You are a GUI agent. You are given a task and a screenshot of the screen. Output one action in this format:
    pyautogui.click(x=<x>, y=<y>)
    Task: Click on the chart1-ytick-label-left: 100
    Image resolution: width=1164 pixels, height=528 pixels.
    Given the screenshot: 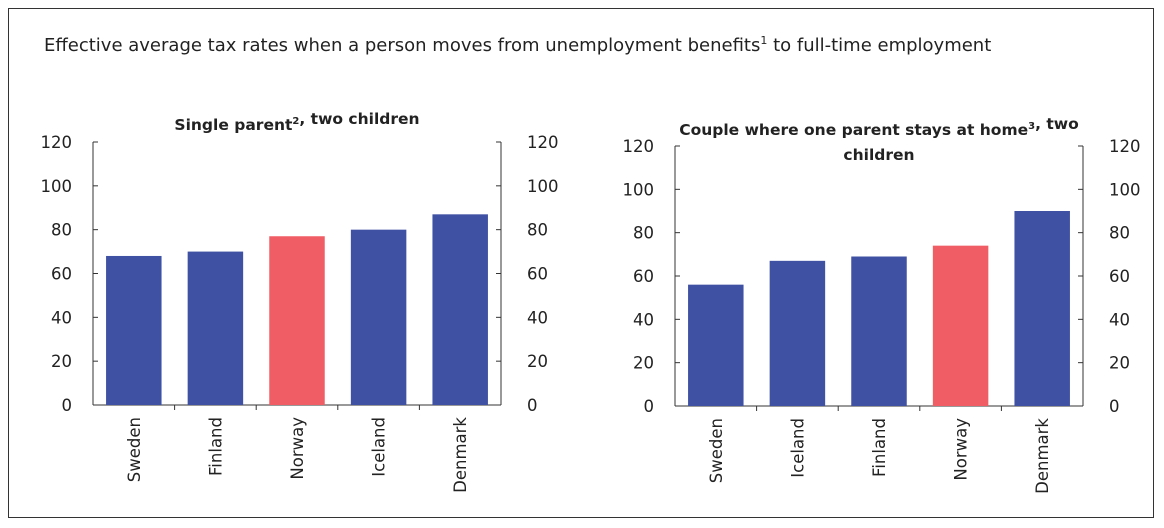 What is the action you would take?
    pyautogui.click(x=57, y=186)
    